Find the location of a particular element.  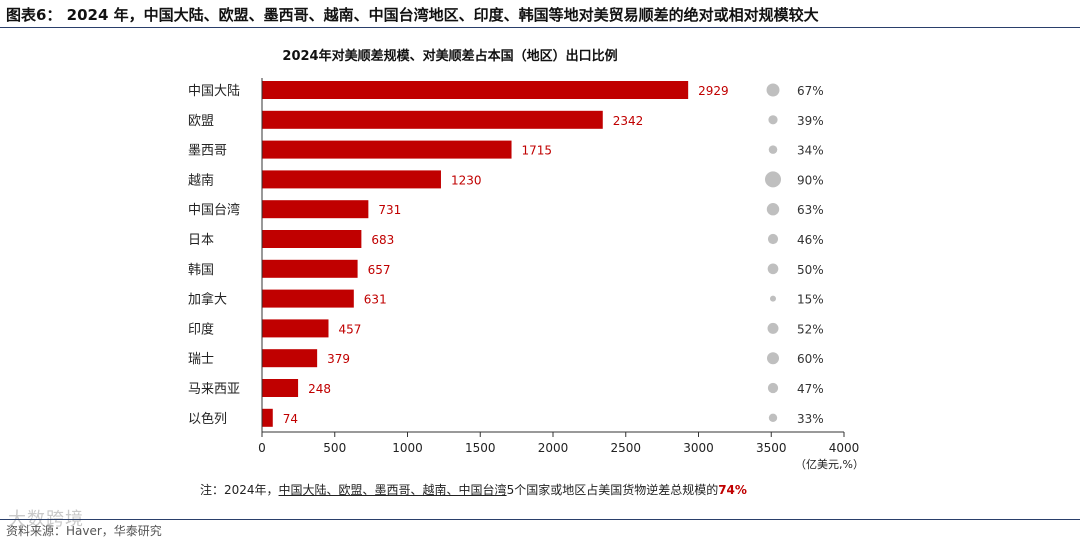

share-label: 39% is located at coordinates (810, 121).